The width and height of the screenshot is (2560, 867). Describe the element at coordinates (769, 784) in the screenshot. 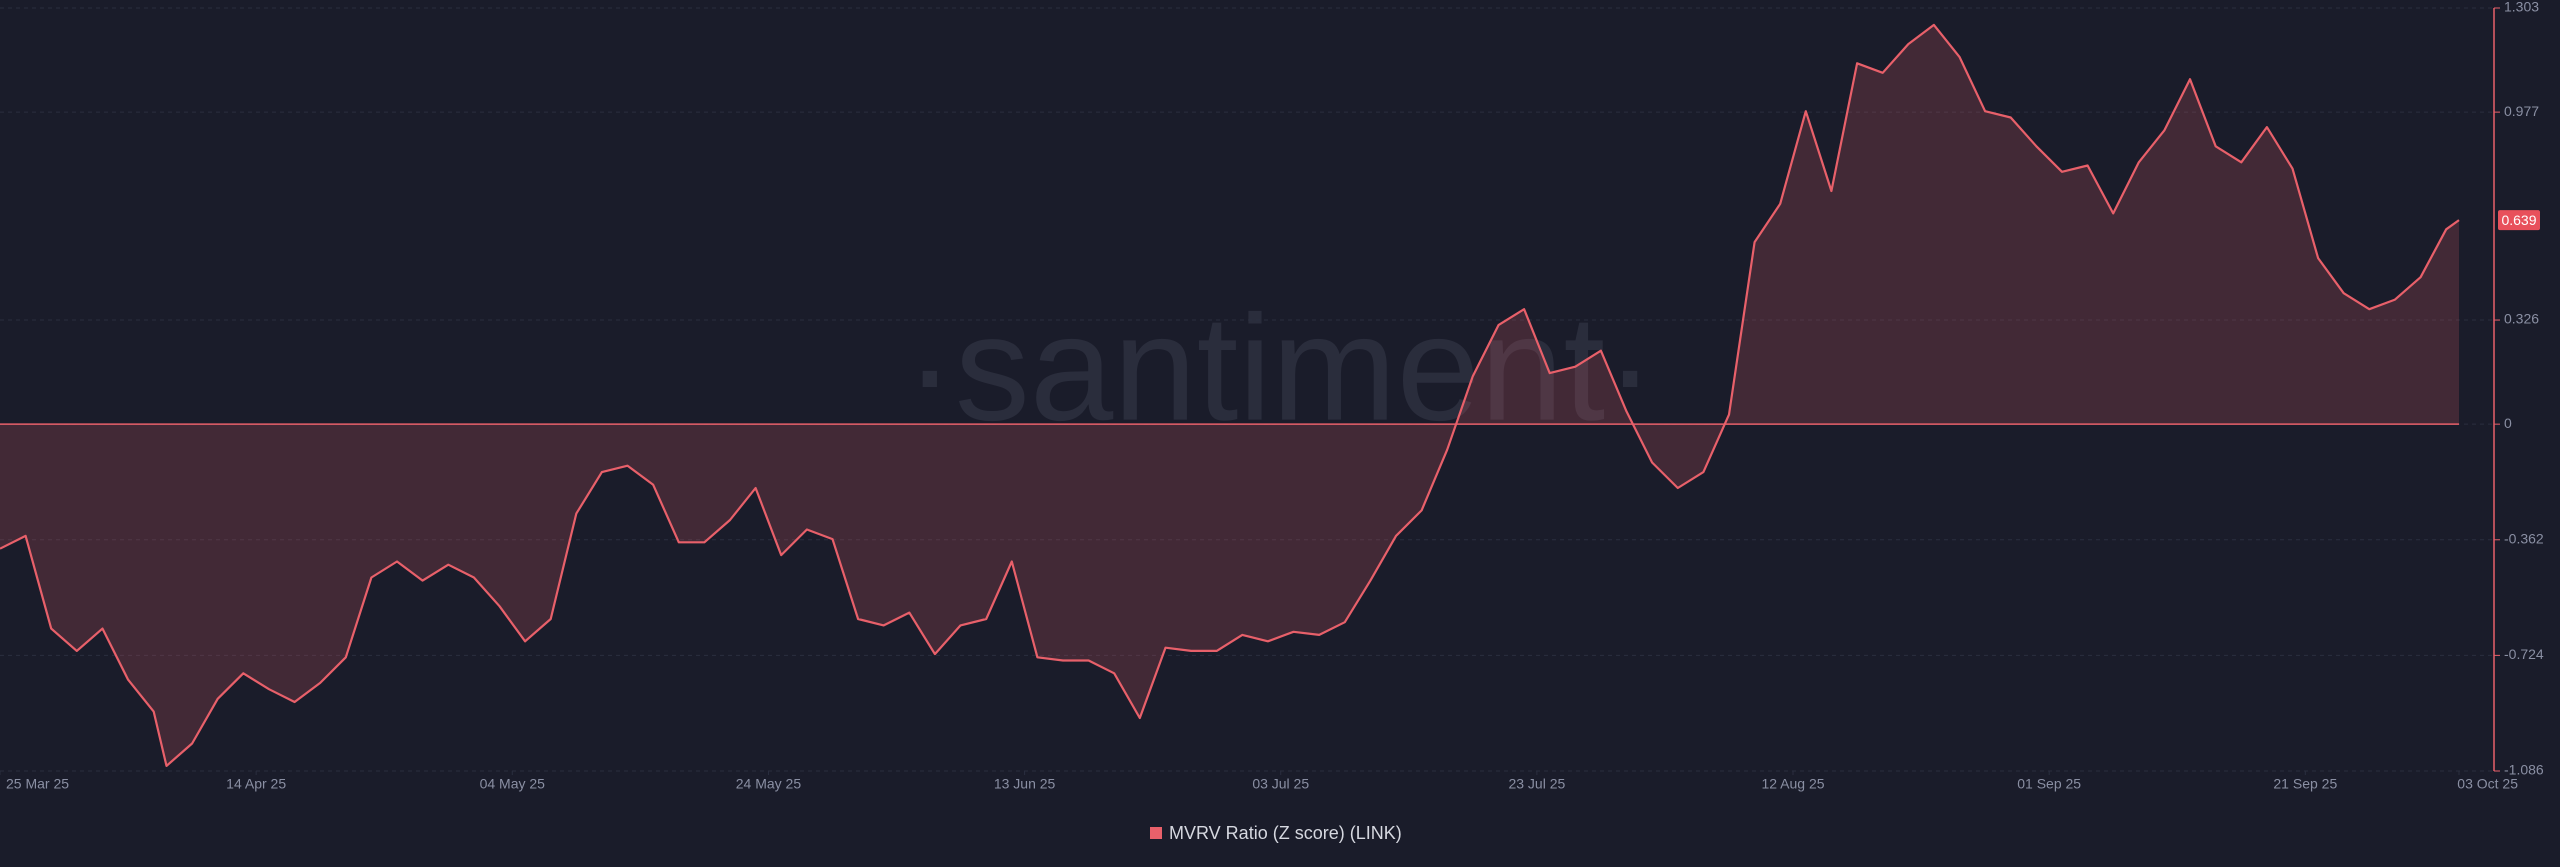

I see `x-tick-label: 24 May 25` at that location.